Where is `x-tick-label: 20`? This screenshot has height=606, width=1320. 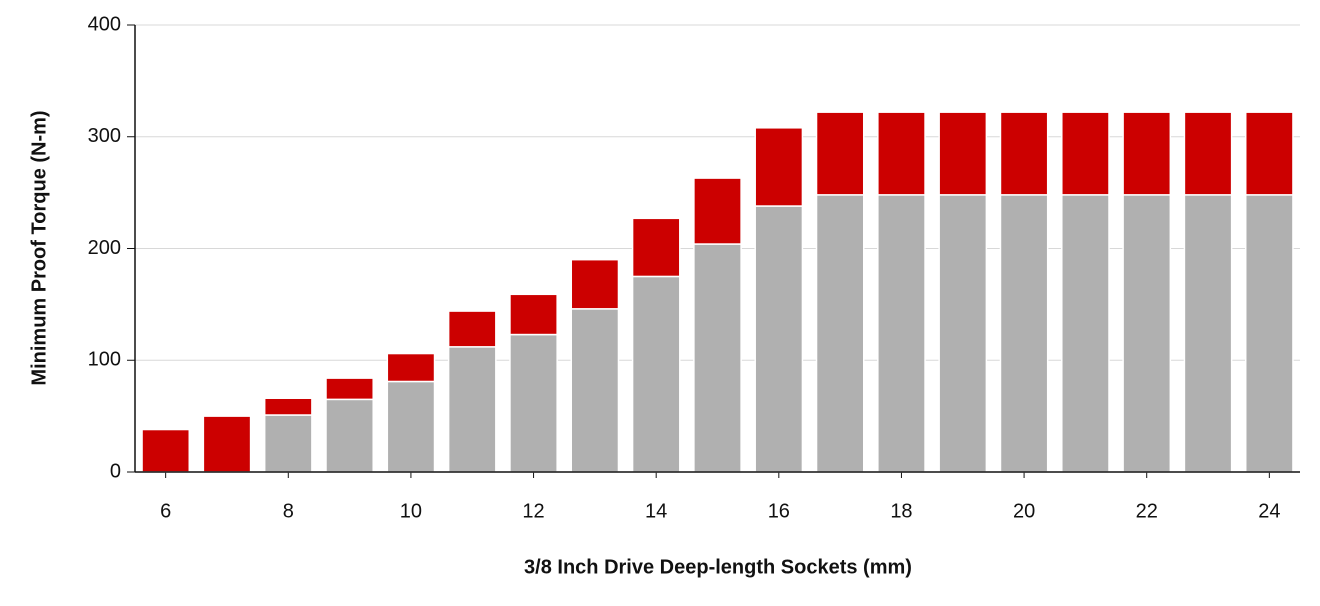
x-tick-label: 20 is located at coordinates (1024, 511).